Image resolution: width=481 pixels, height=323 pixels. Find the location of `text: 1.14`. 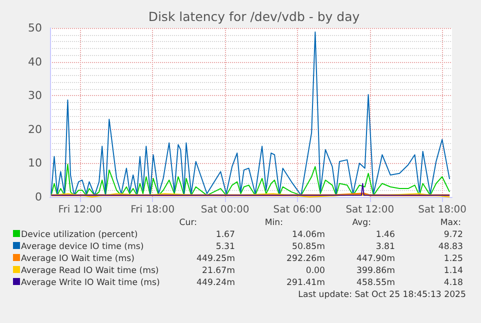

text: 1.14 is located at coordinates (453, 271).